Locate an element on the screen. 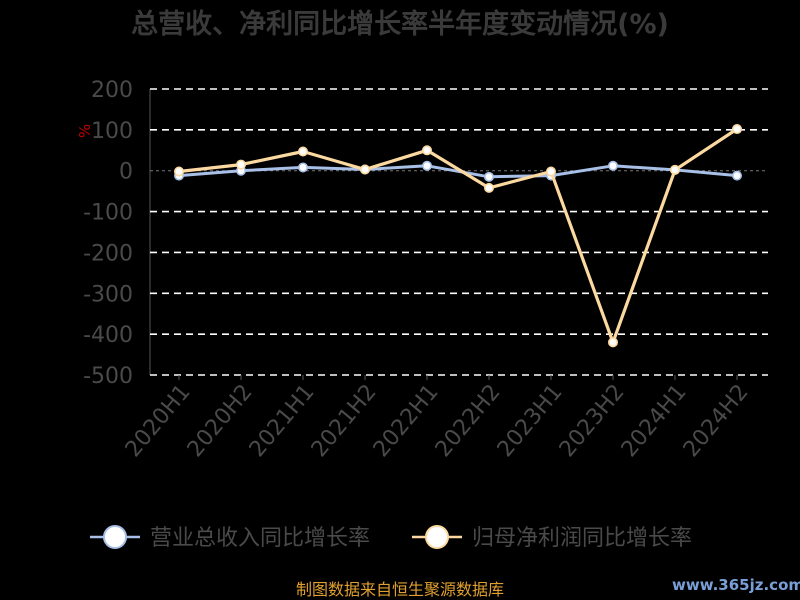 This screenshot has height=600, width=800. y-tick-label: 0 is located at coordinates (126, 172).